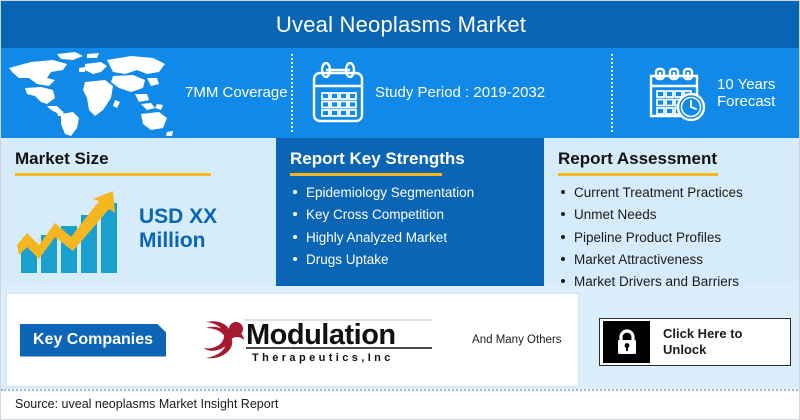 Image resolution: width=800 pixels, height=420 pixels. What do you see at coordinates (91, 94) in the screenshot?
I see `world-map-icon` at bounding box center [91, 94].